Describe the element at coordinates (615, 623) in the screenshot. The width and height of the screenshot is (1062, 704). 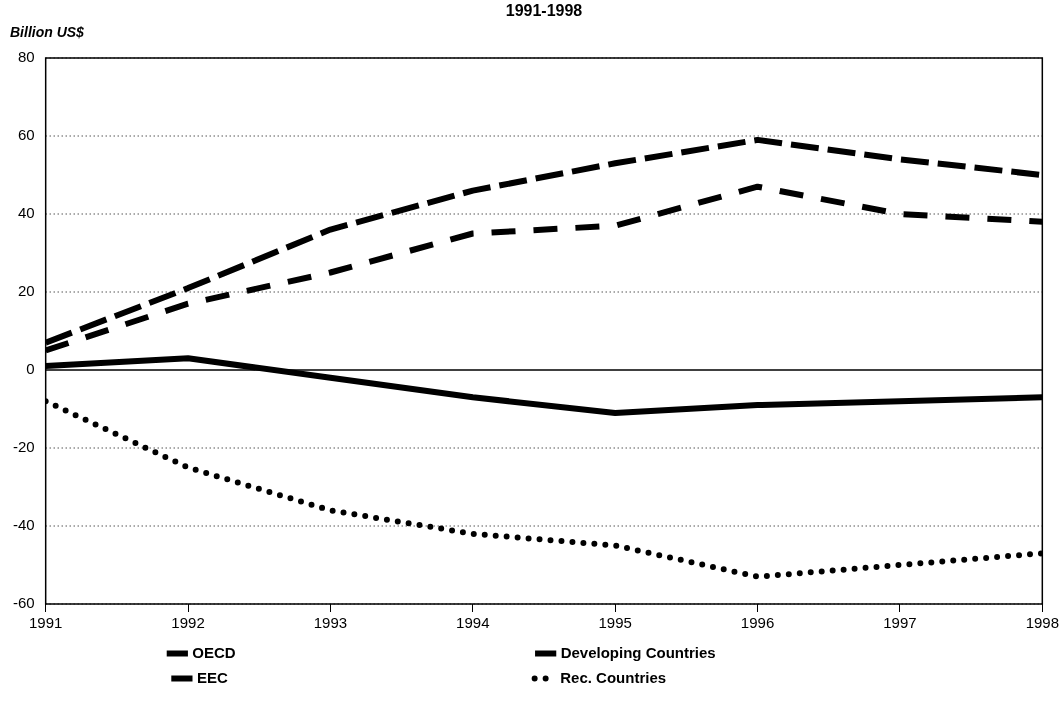
I see `x-tick-label: 1995` at that location.